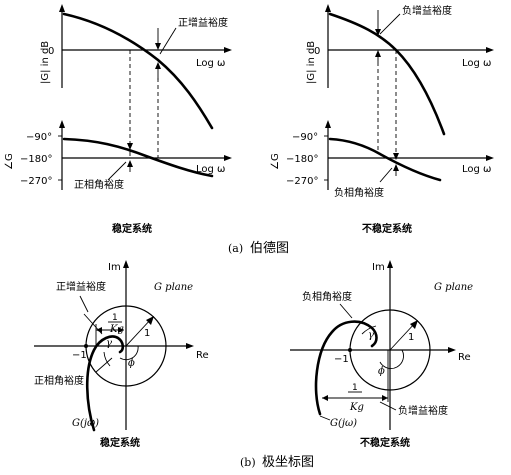  What do you see at coordinates (36, 159) in the screenshot?
I see `bode-left-phase-tick-180: −180°` at bounding box center [36, 159].